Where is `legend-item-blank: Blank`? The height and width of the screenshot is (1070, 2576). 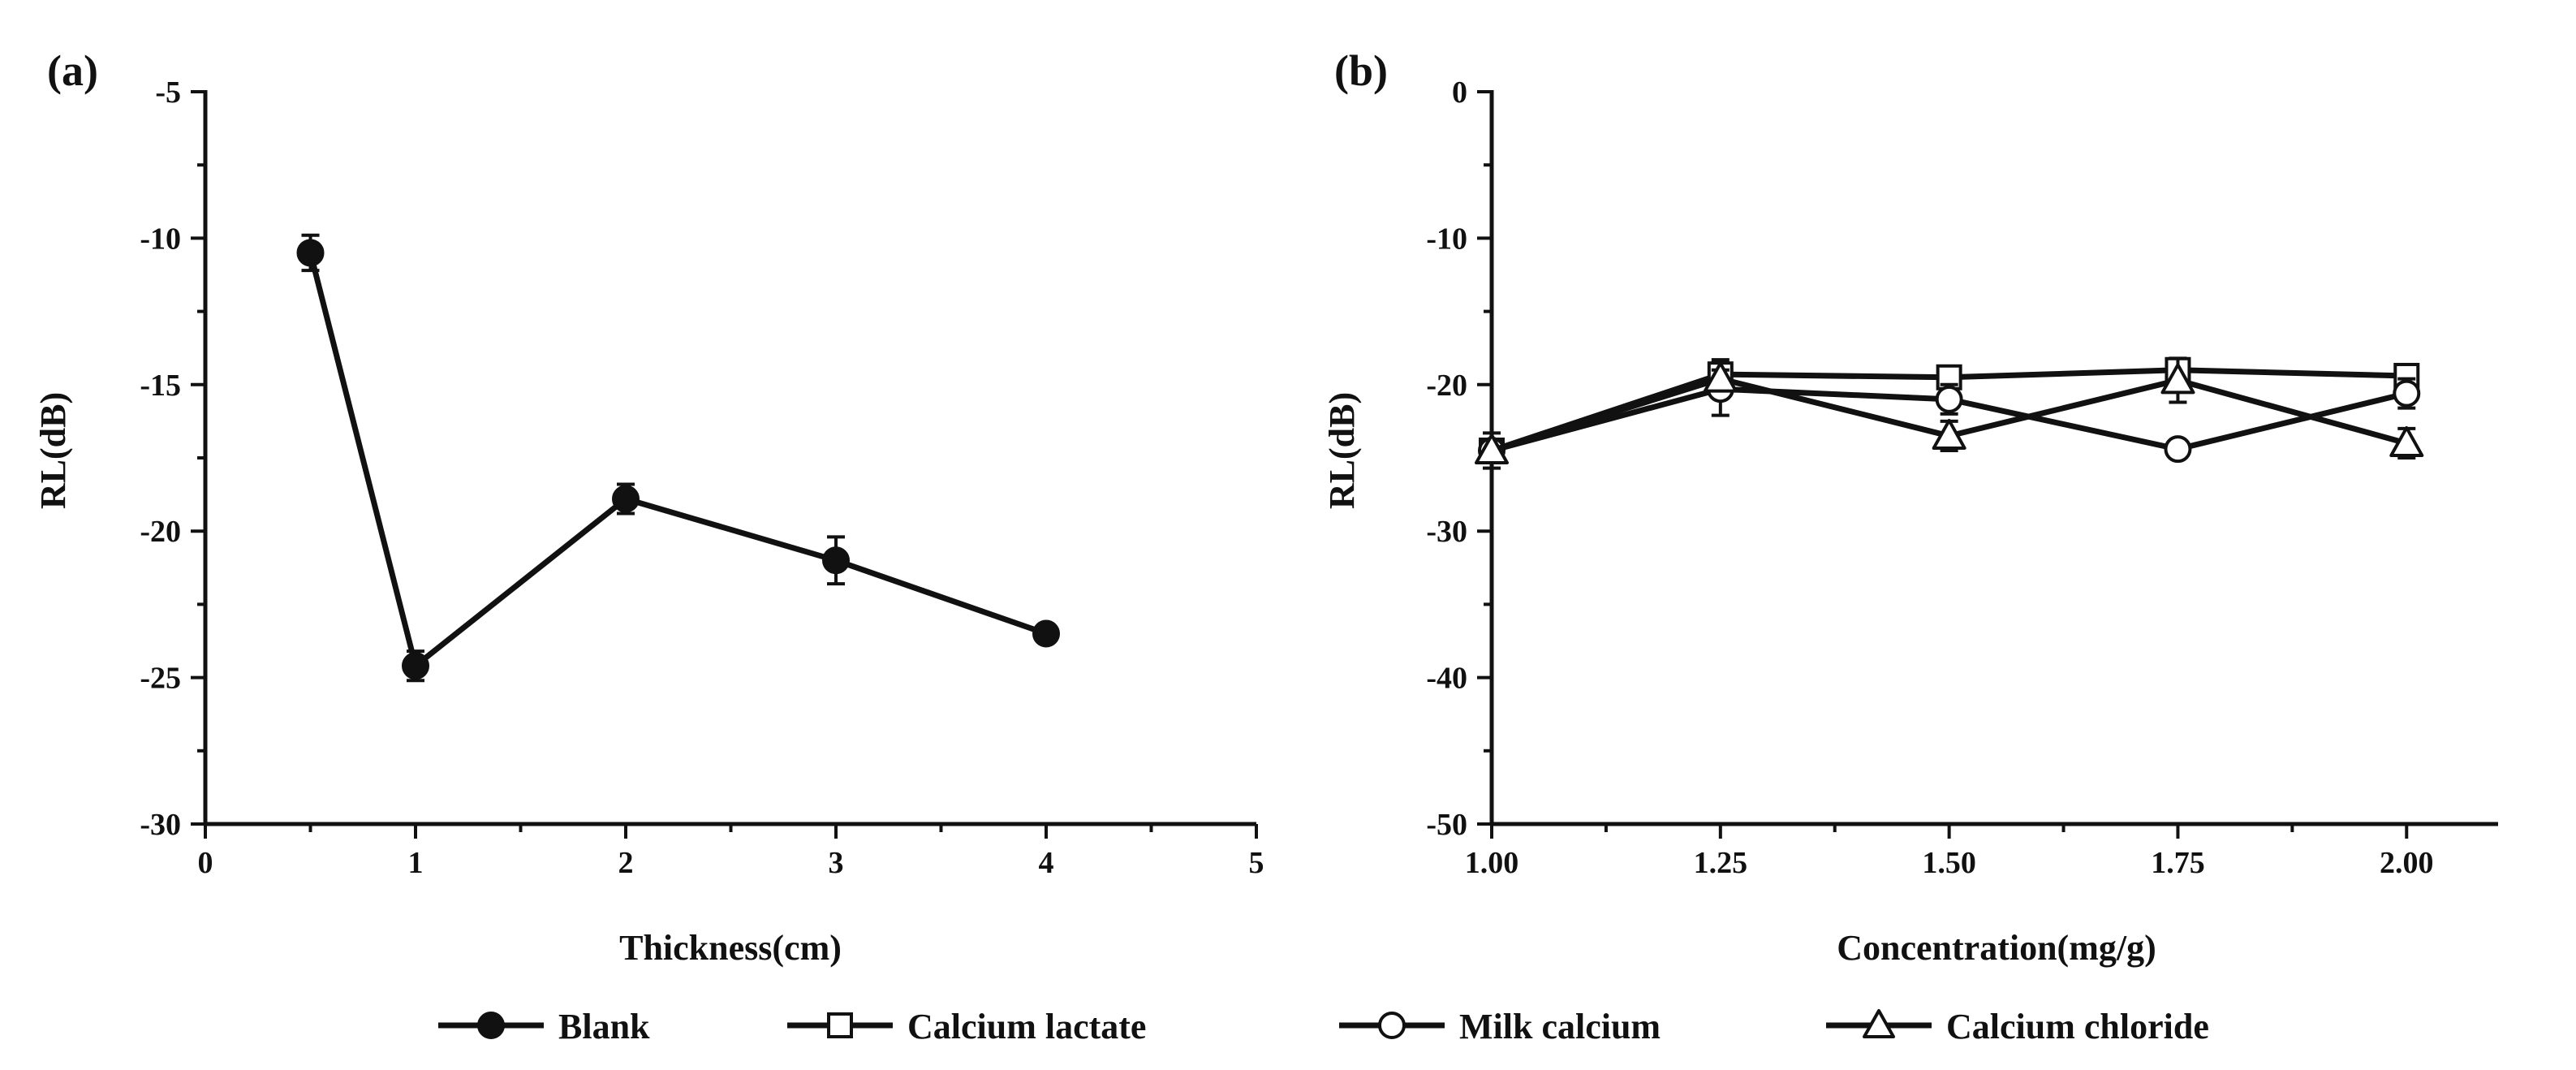
legend-item-blank: Blank is located at coordinates (544, 1026).